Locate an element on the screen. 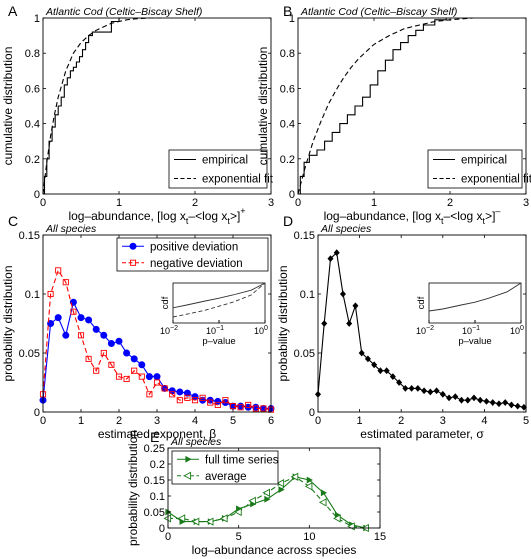  x-axis-label-part: + is located at coordinates (242, 211).